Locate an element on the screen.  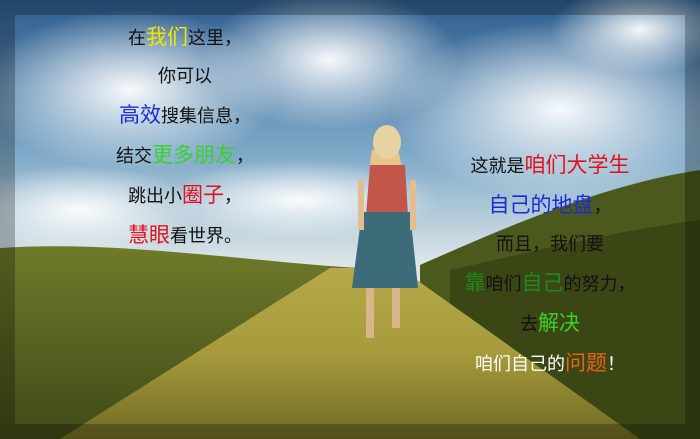
caption-text: 这就是 is located at coordinates (497, 166).